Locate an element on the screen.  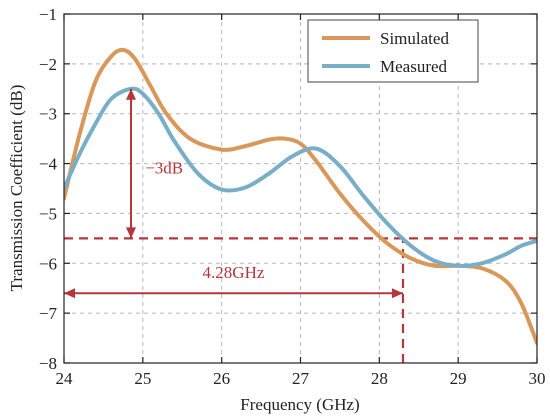
x-tick-label: 28 is located at coordinates (379, 378).